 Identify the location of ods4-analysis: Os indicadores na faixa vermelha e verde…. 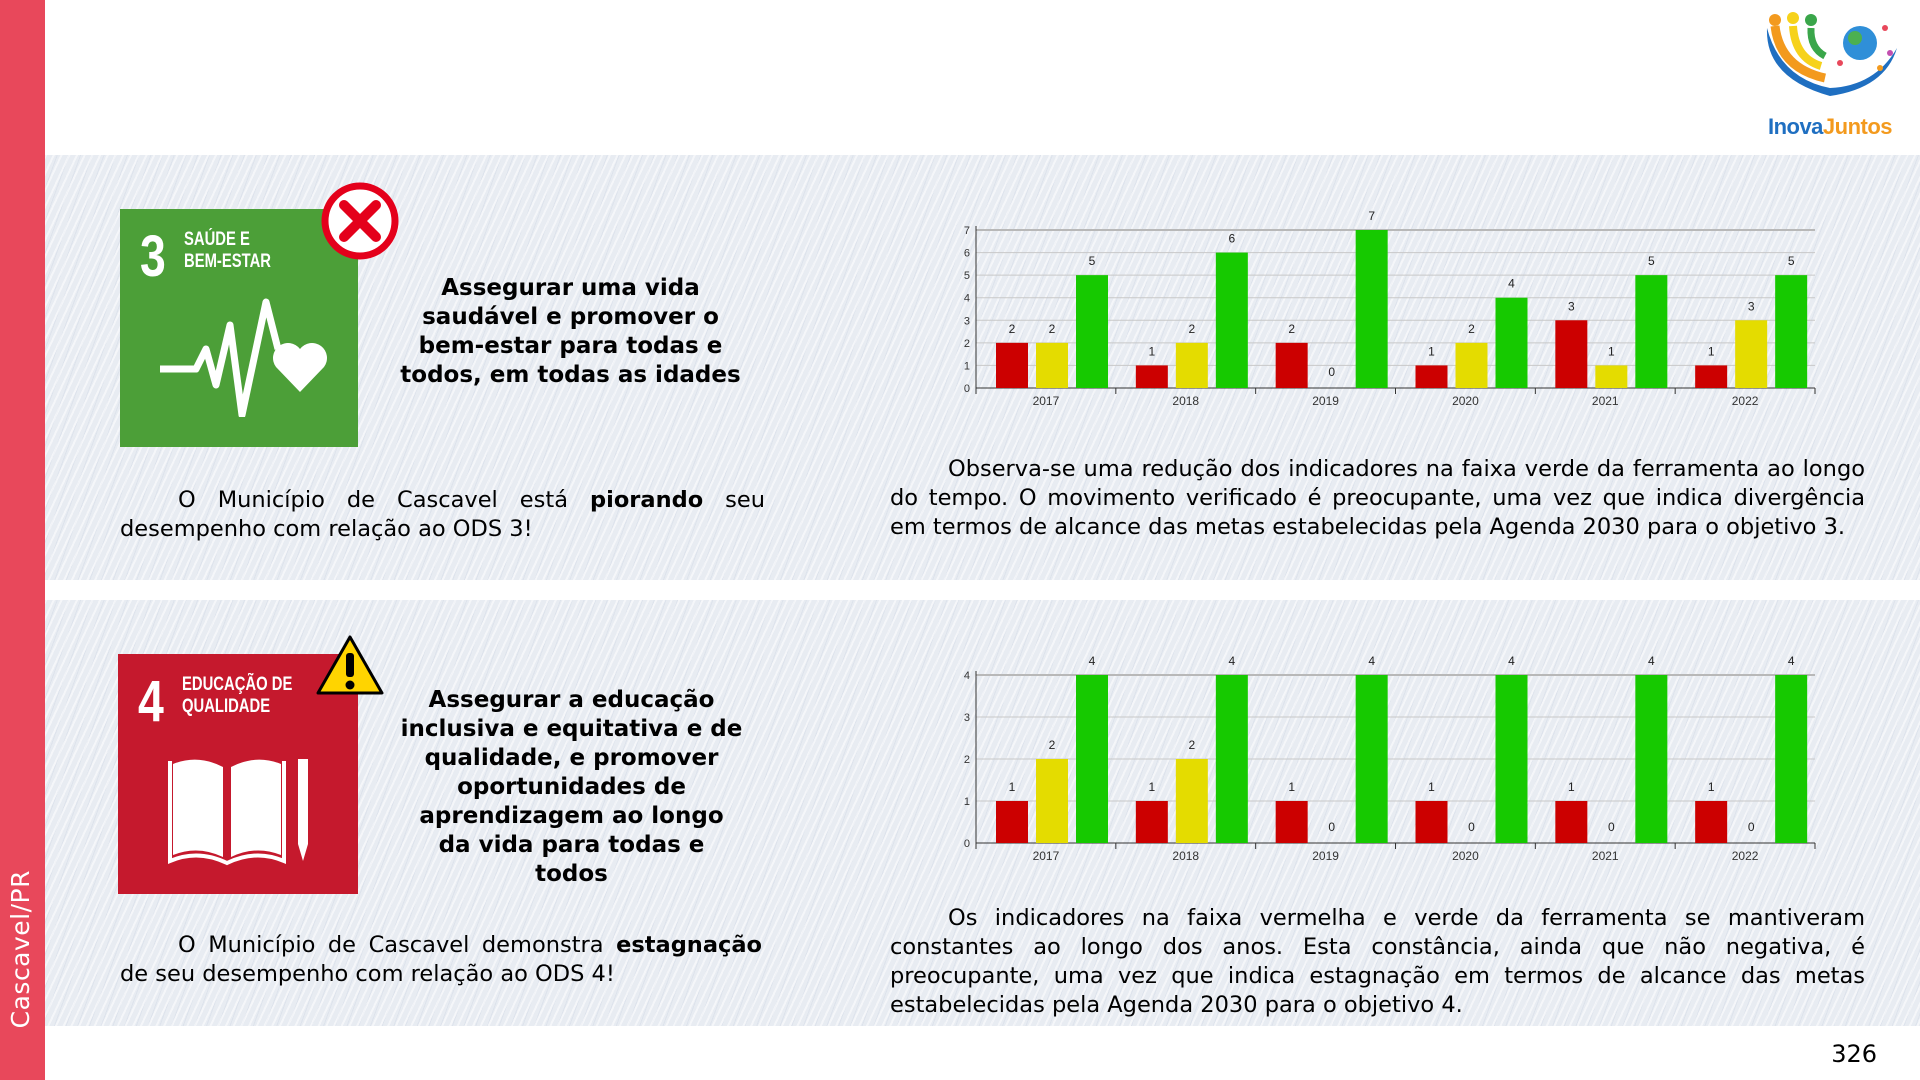
(1377, 961).